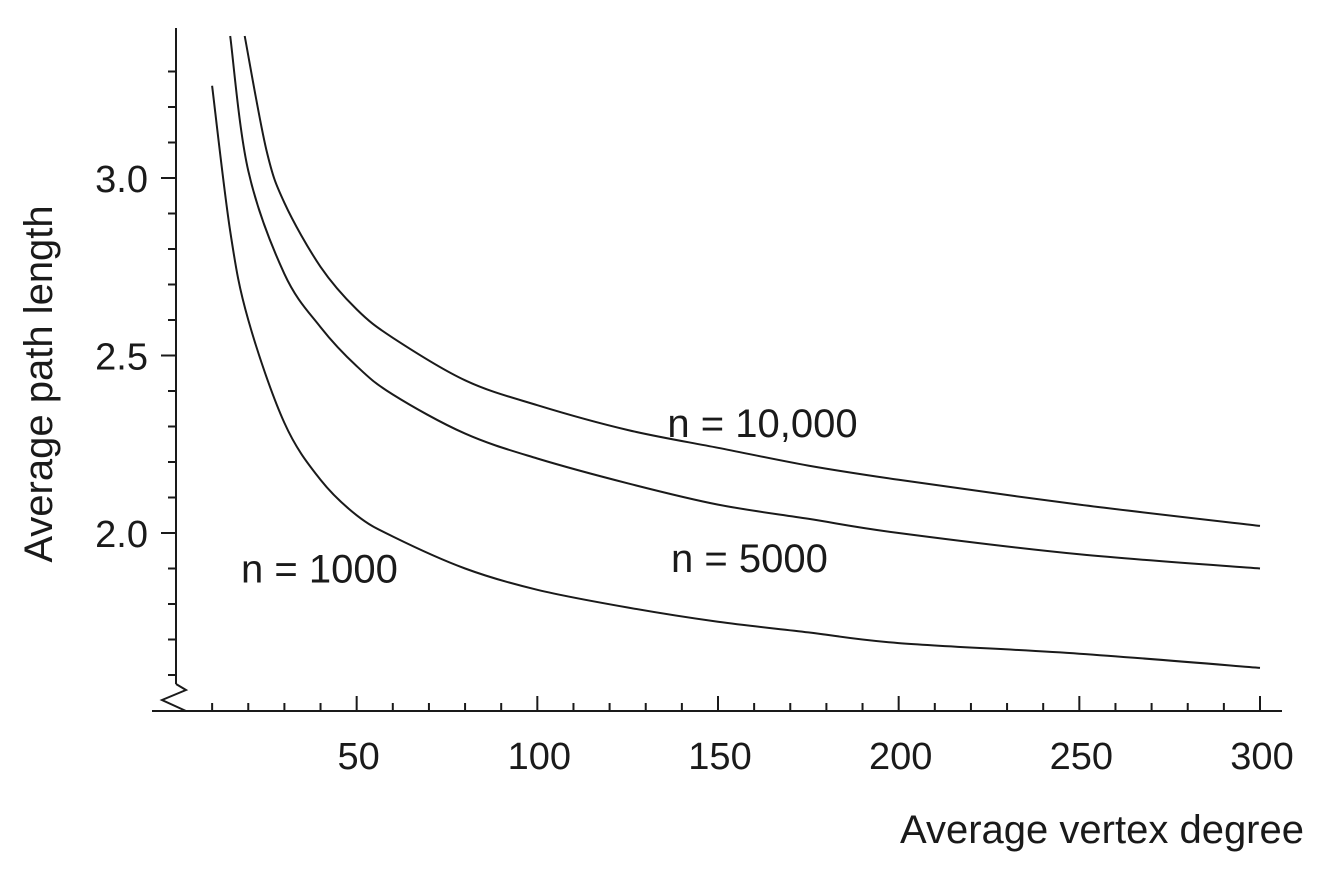 The height and width of the screenshot is (888, 1328). I want to click on y-tick-label: 3.0, so click(121, 180).